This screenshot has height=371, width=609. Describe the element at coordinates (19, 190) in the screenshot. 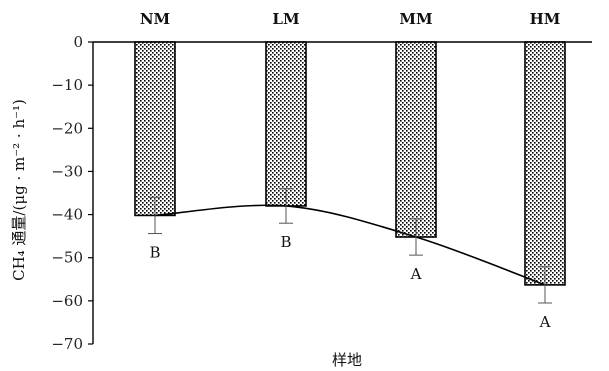

I see `y-axis-title: CH₄ 通量/(μg · m⁻² · h⁻¹)` at that location.